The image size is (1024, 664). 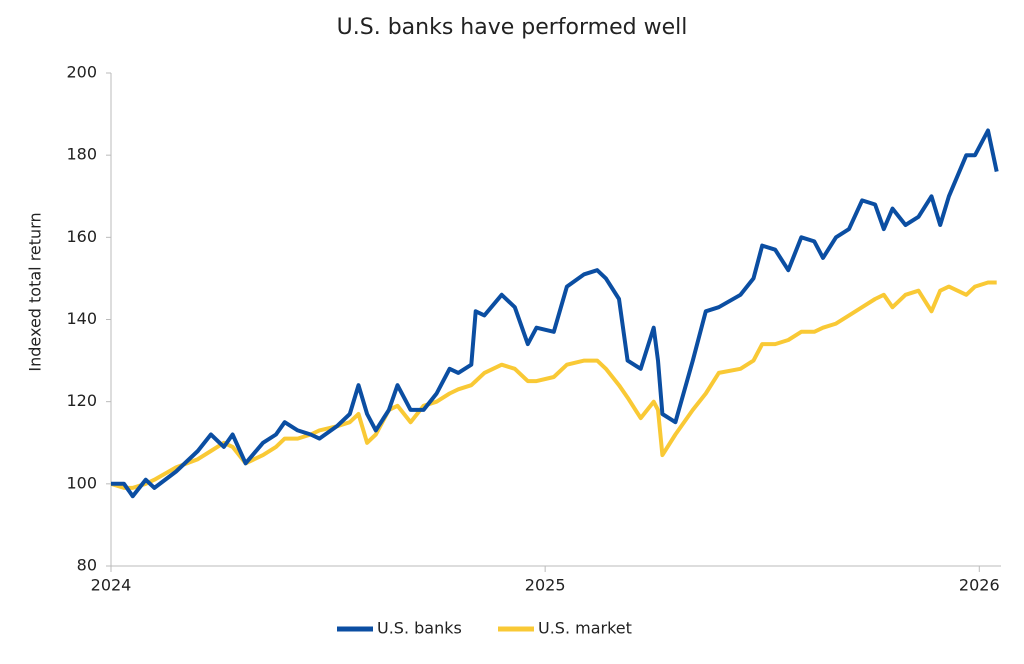 I want to click on y-tick-label: 180, so click(x=81, y=154).